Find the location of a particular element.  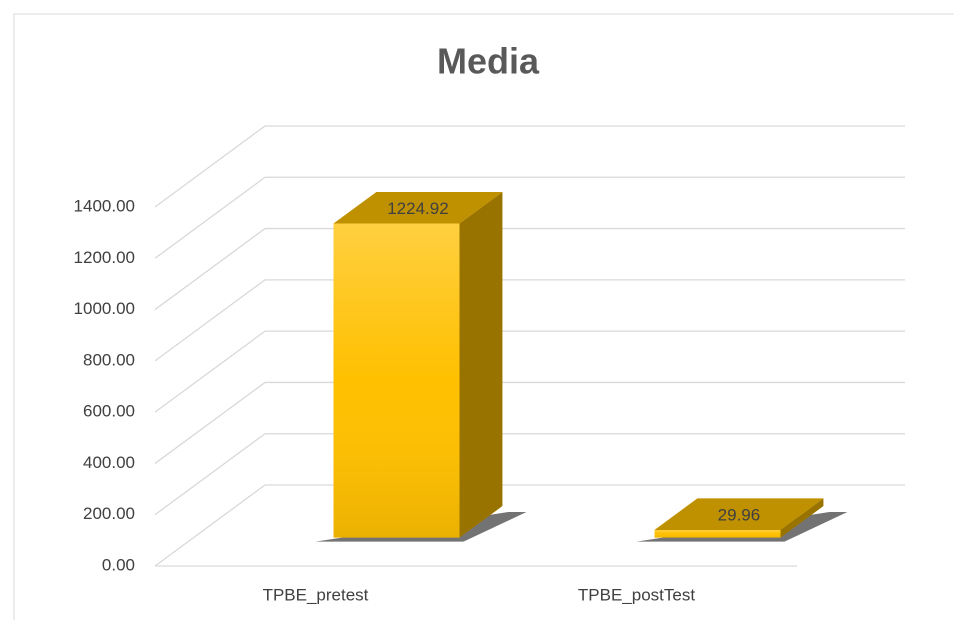

y-tick-label: 400.00 is located at coordinates (109, 462).